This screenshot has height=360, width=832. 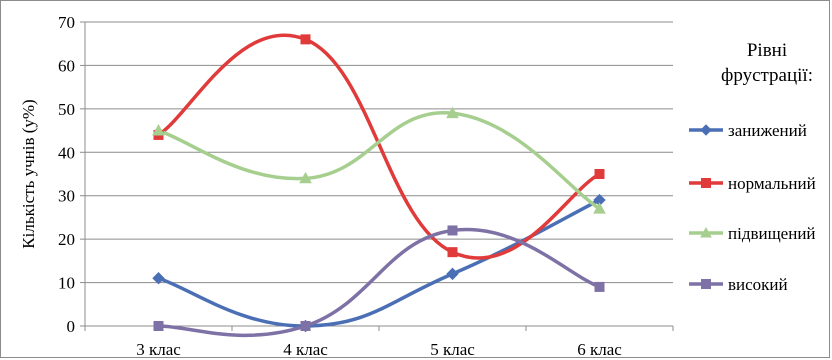 What do you see at coordinates (158, 349) in the screenshot?
I see `x-tick-label: 3 клас` at bounding box center [158, 349].